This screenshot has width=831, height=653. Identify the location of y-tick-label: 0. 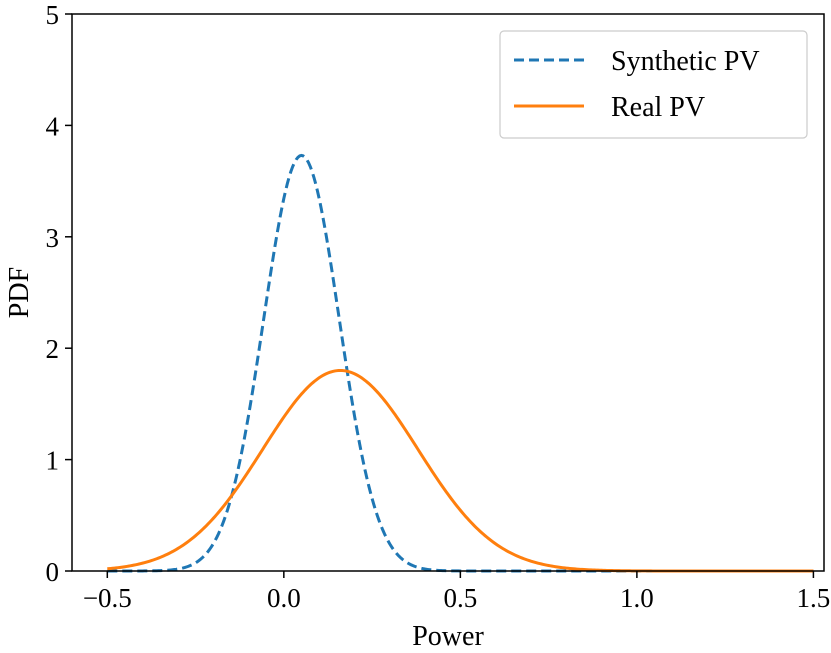
(53, 572).